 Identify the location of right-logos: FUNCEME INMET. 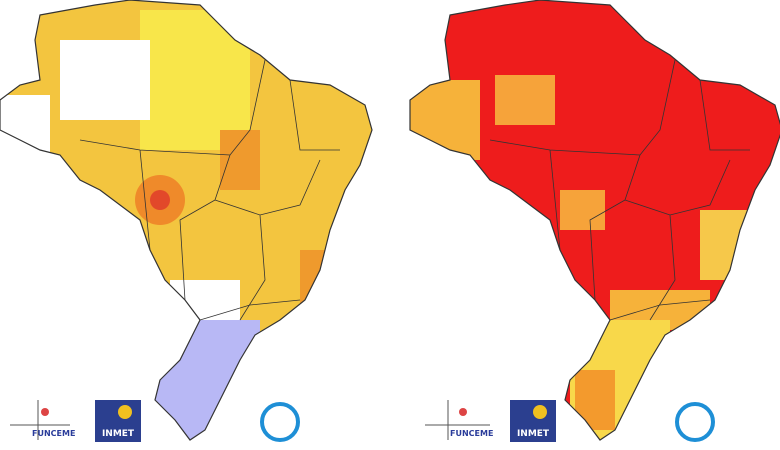
(570, 421).